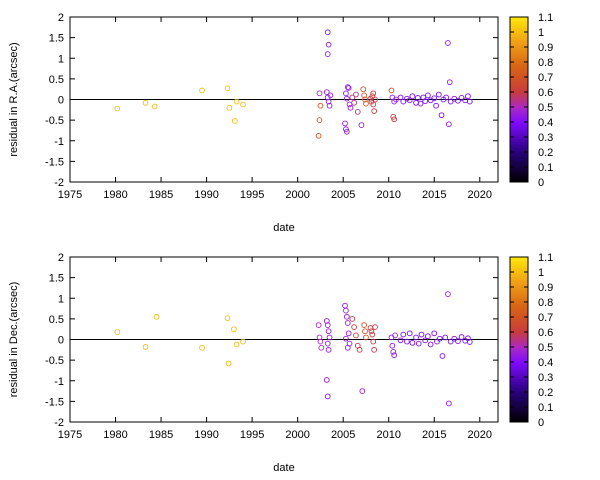 This screenshot has height=480, width=600. I want to click on x-tick-label: 2015, so click(434, 195).